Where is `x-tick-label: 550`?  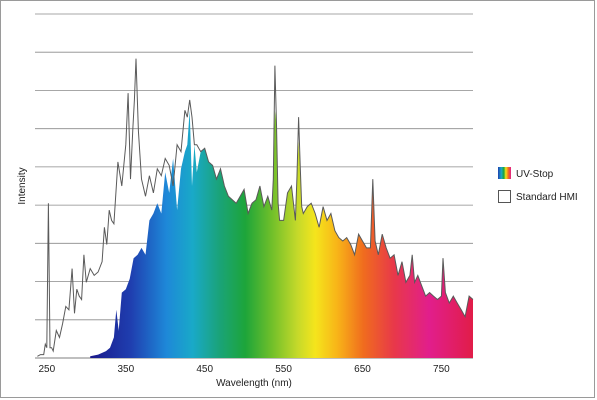 x-tick-label: 550 is located at coordinates (283, 369).